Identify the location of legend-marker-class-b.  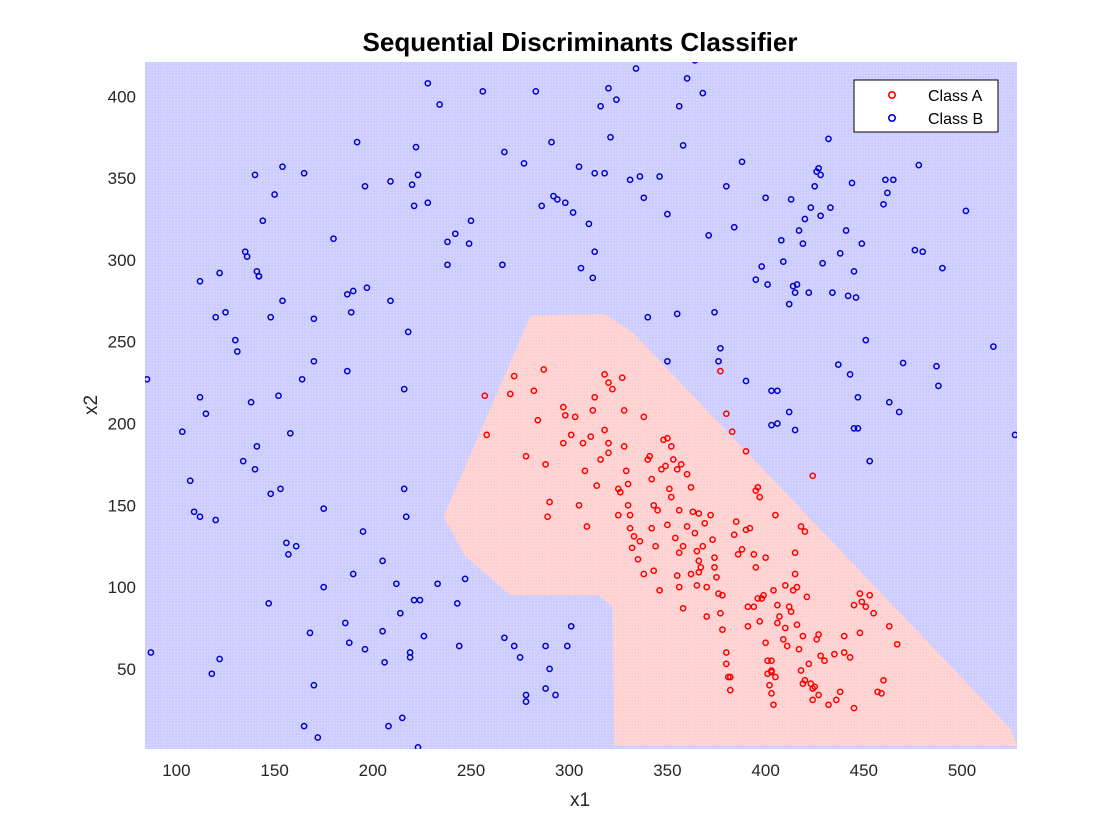
(891, 118).